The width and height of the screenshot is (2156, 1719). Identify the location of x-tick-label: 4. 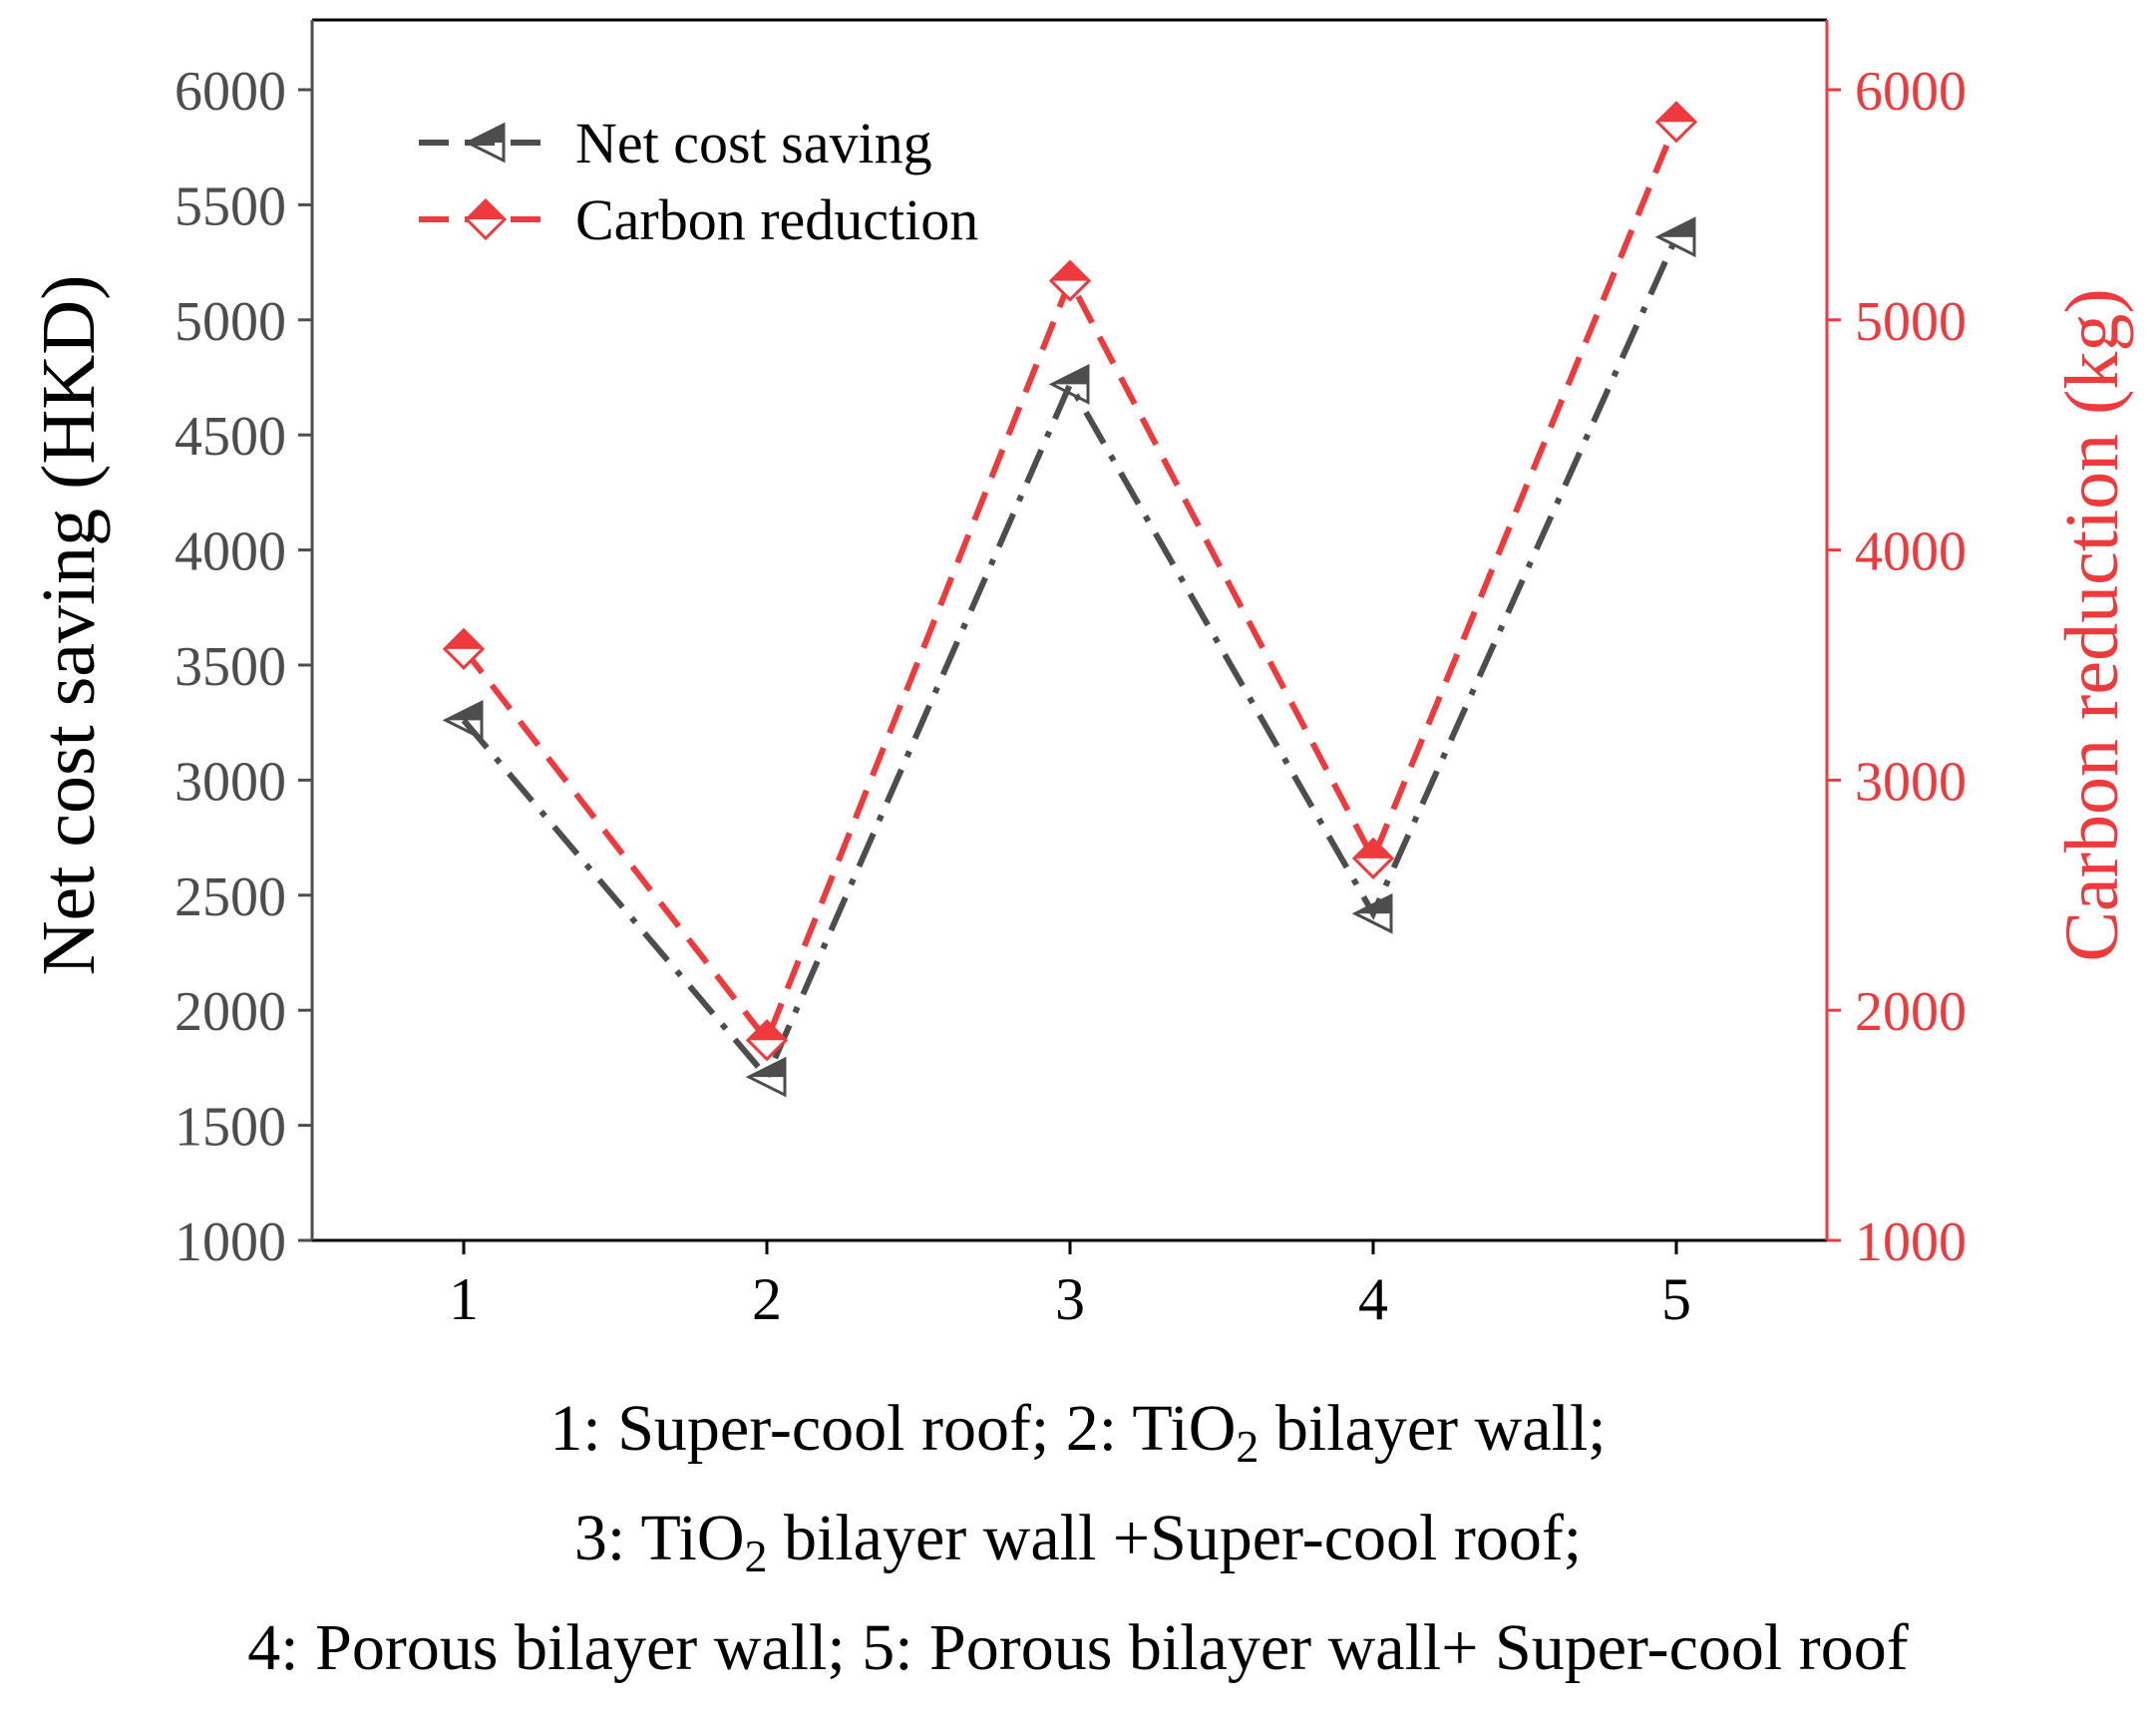
(1373, 1299).